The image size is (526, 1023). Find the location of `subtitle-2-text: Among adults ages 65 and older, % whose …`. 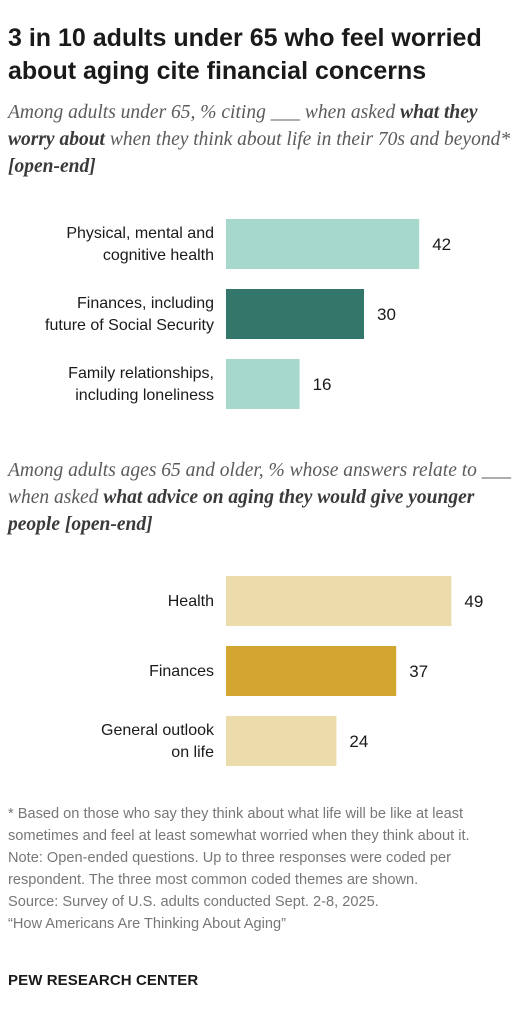

subtitle-2-text: Among adults ages 65 and older, % whose … is located at coordinates (260, 484).